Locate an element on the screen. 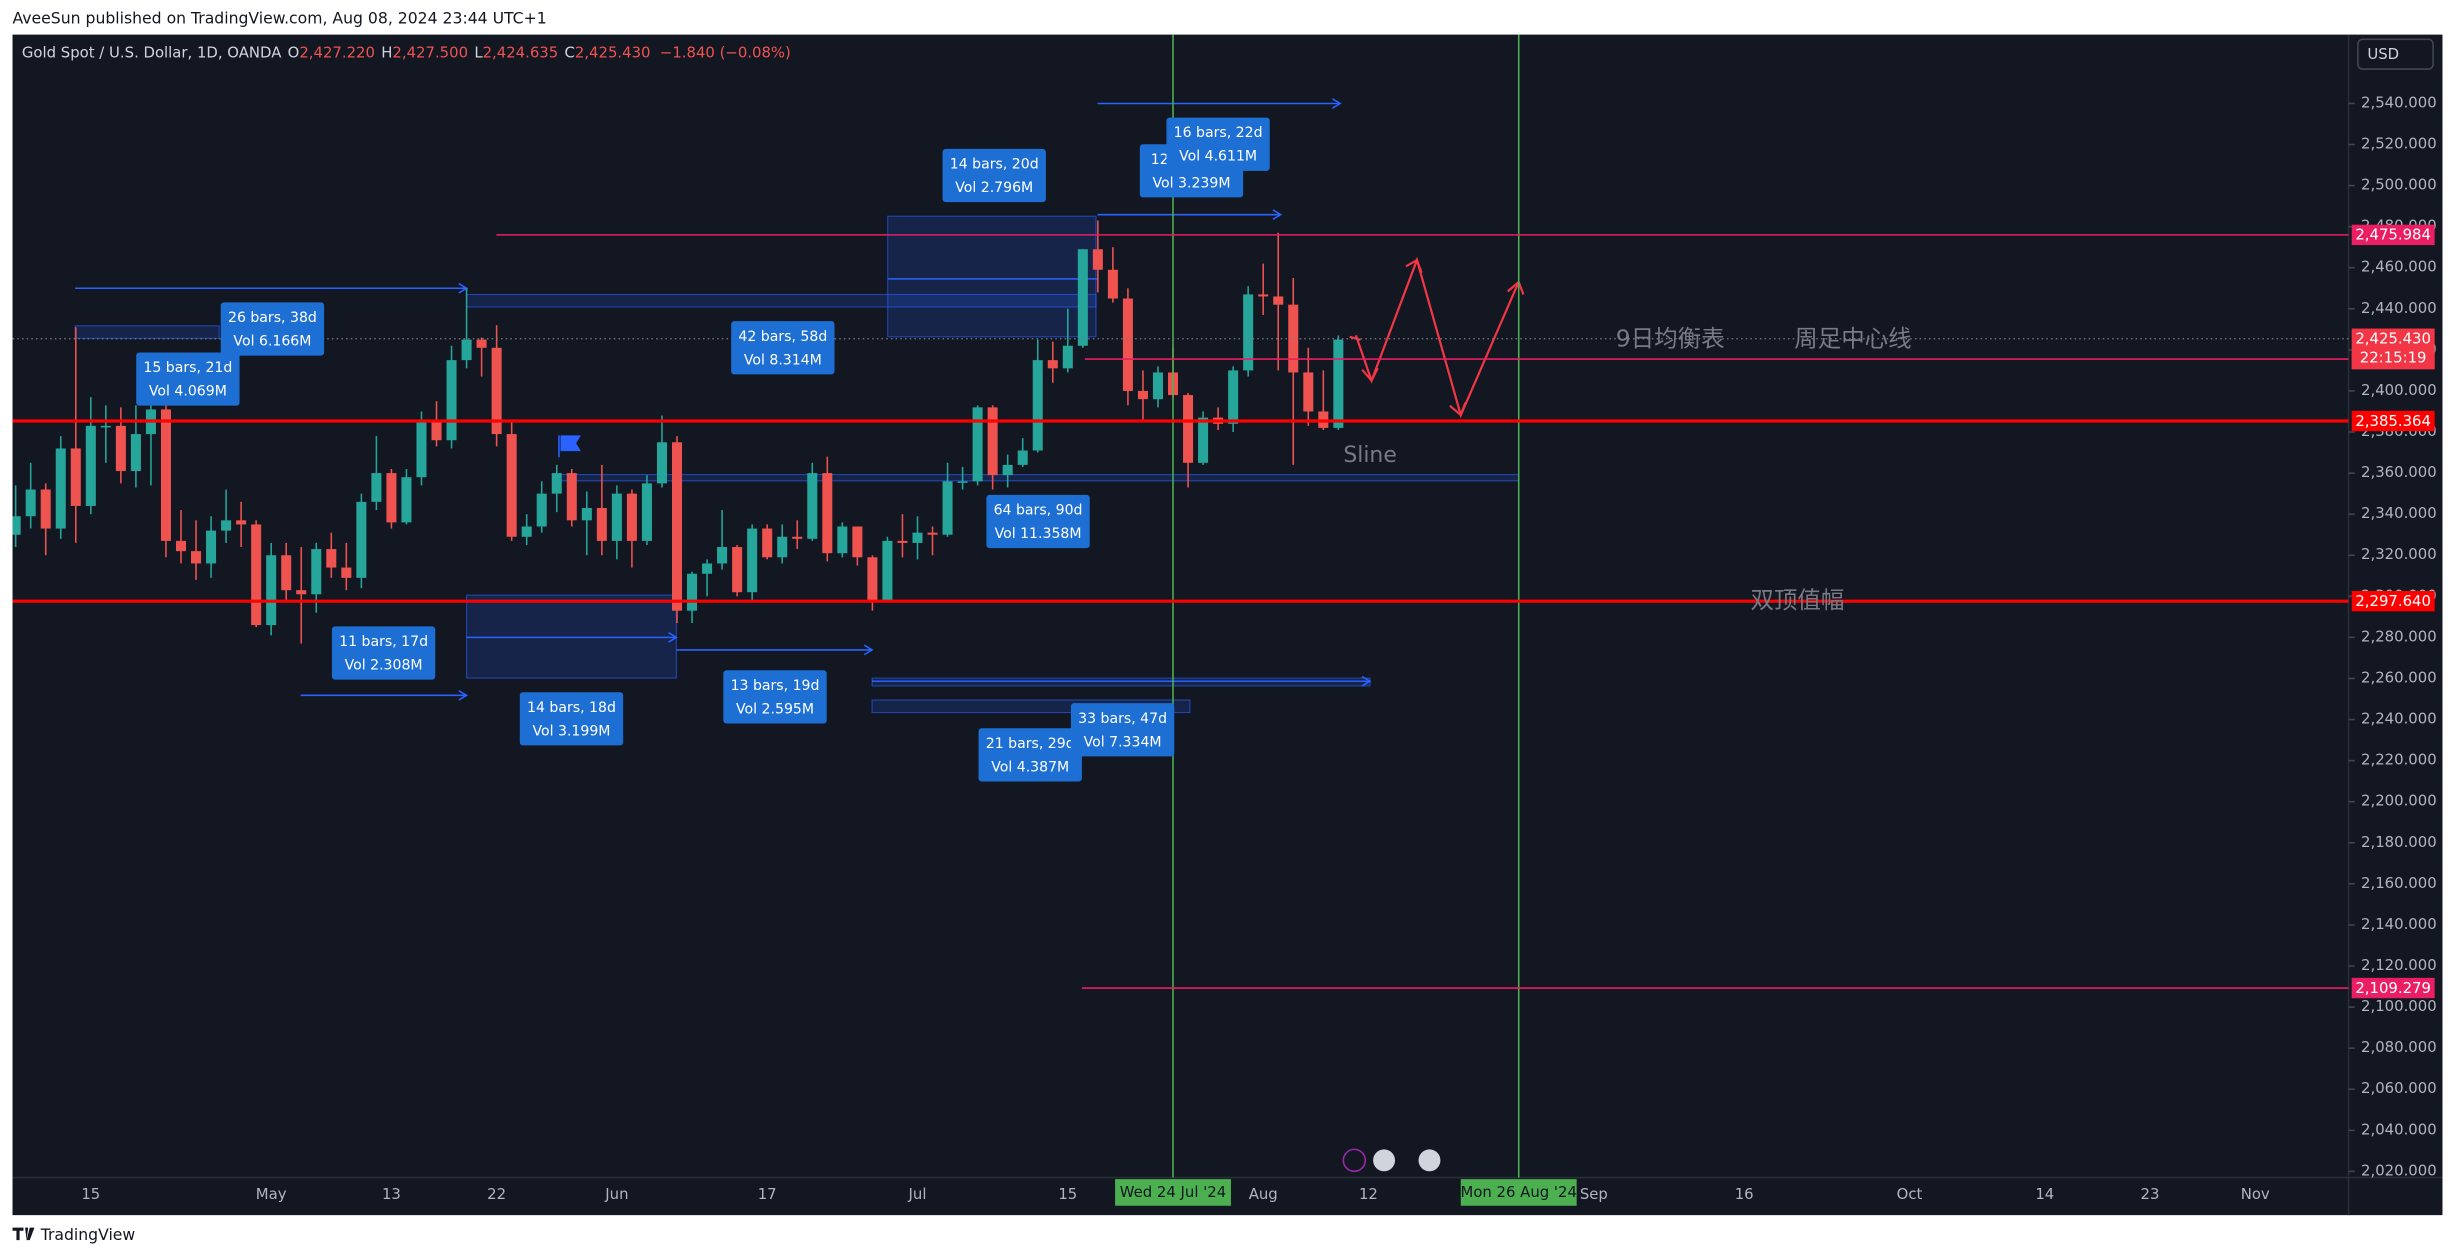  x-tick-label: 13 is located at coordinates (391, 1194).